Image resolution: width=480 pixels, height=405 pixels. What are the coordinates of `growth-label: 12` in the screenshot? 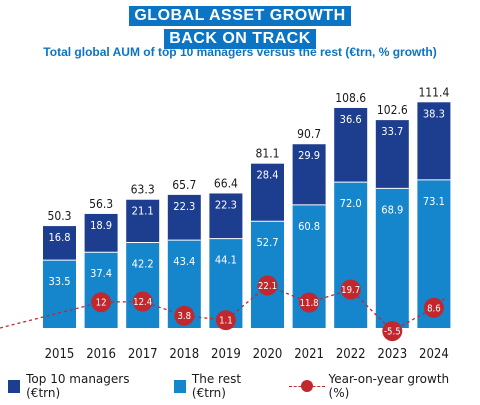 It's located at (101, 303).